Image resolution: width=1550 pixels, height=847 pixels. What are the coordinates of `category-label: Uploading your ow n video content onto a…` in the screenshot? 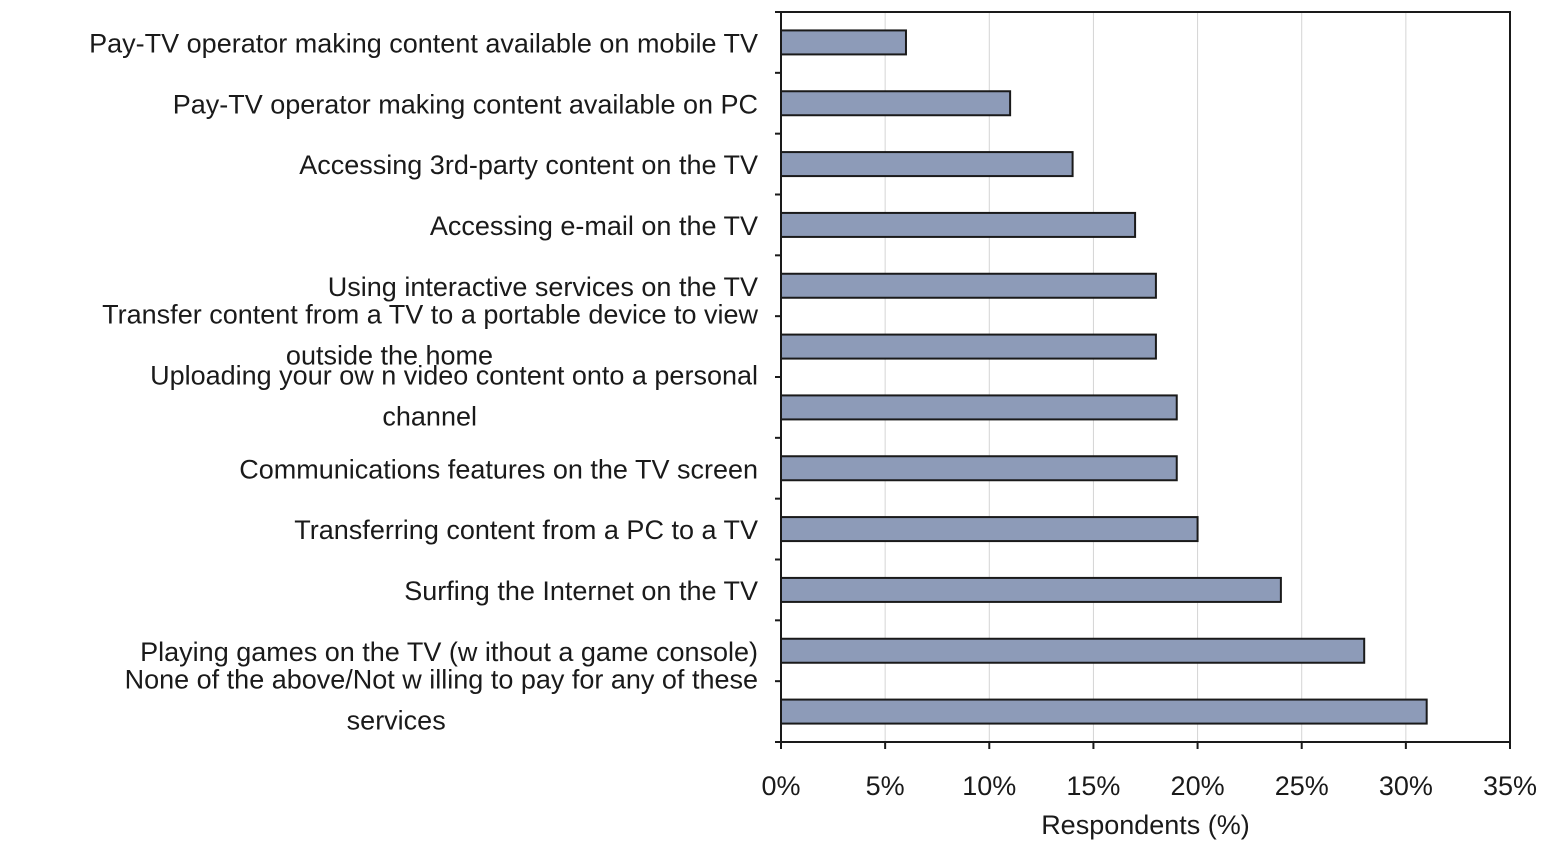 It's located at (454, 375).